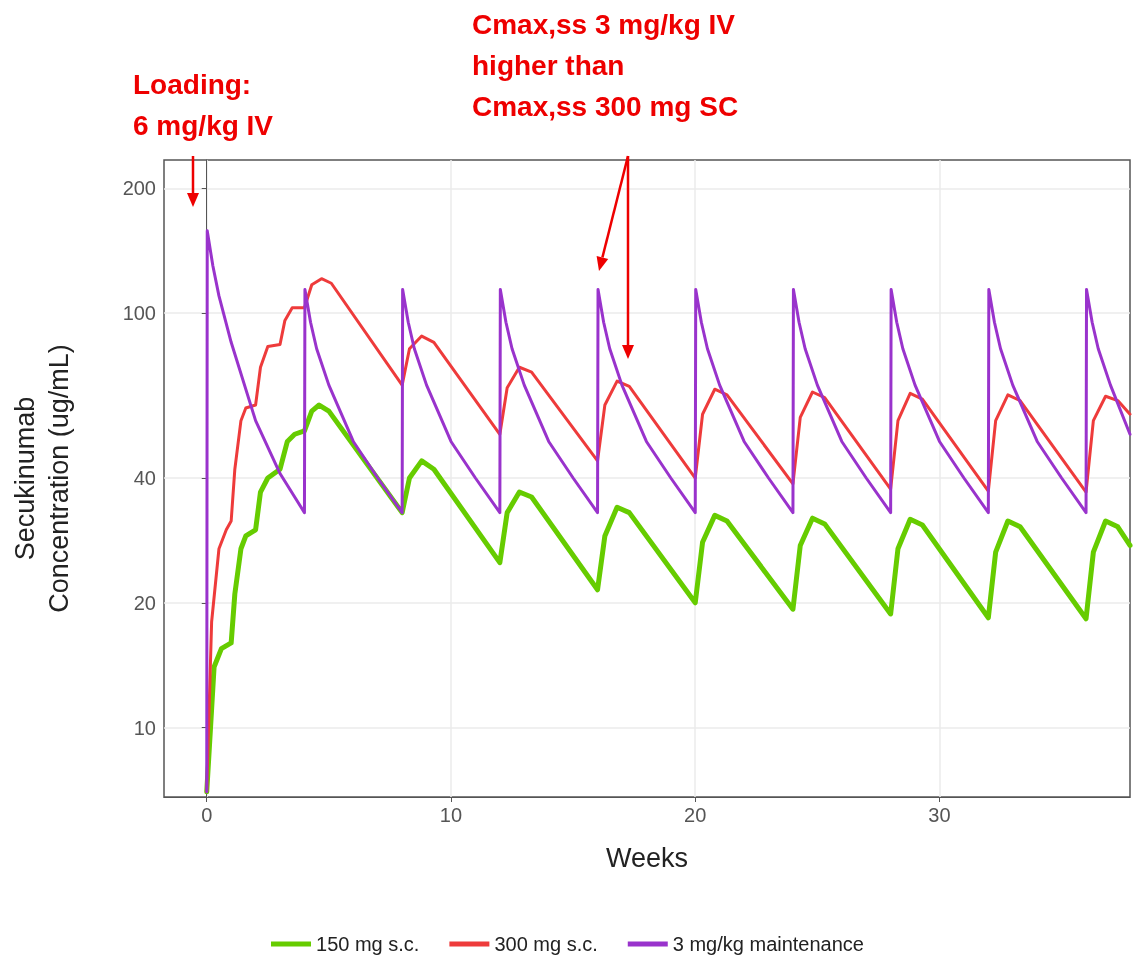 The height and width of the screenshot is (961, 1135). Describe the element at coordinates (768, 944) in the screenshot. I see `legend-label: 3 mg/kg maintenance` at that location.